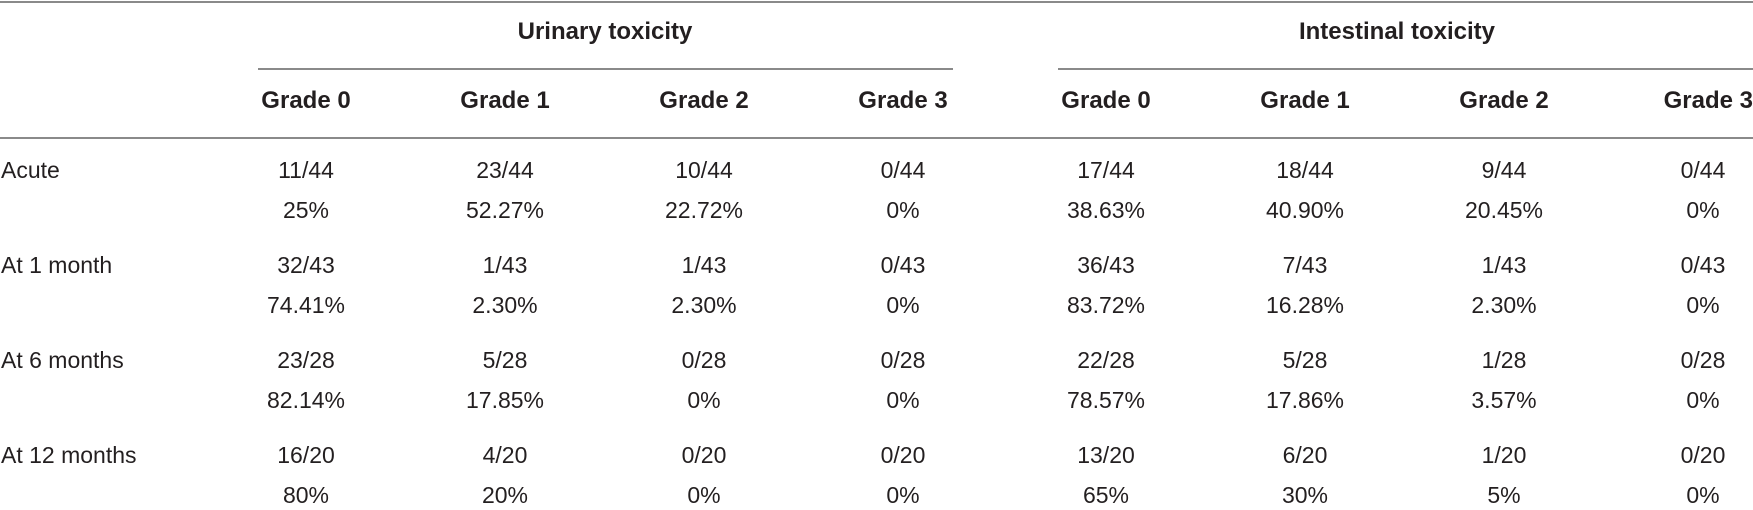 The image size is (1753, 510). I want to click on count-cell: 22/28, so click(1106, 360).